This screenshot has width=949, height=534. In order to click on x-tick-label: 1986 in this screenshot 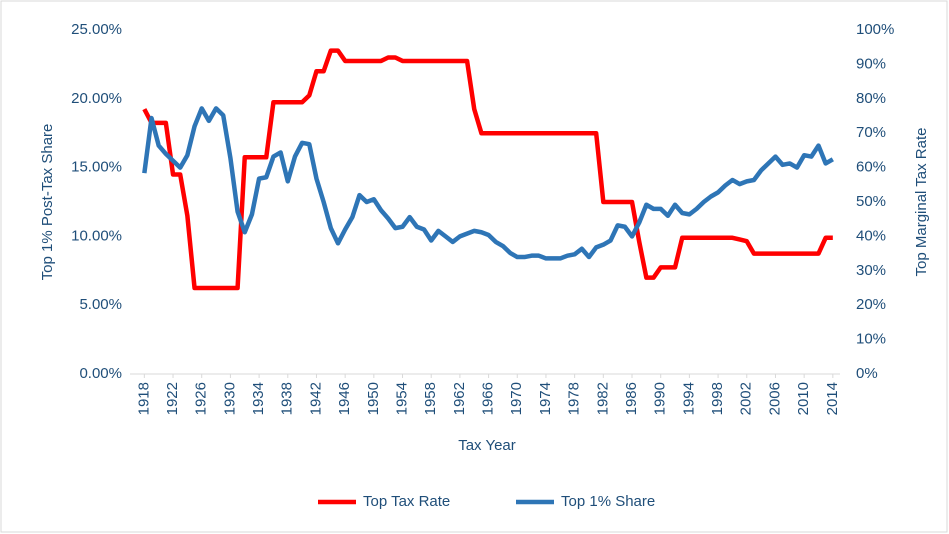, I will do `click(631, 398)`.